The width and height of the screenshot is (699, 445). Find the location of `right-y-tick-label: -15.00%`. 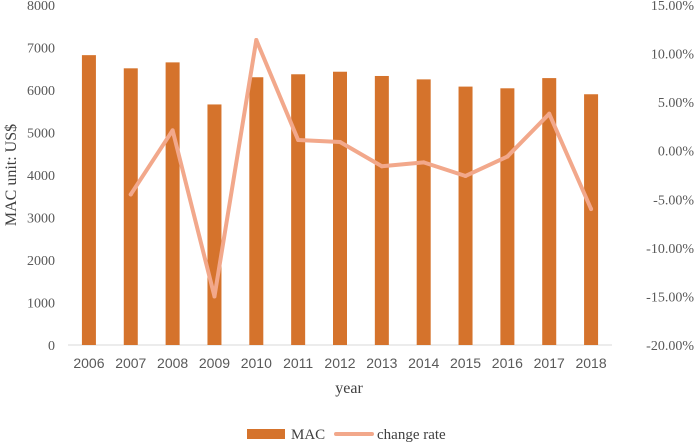

right-y-tick-label: -15.00% is located at coordinates (670, 297).